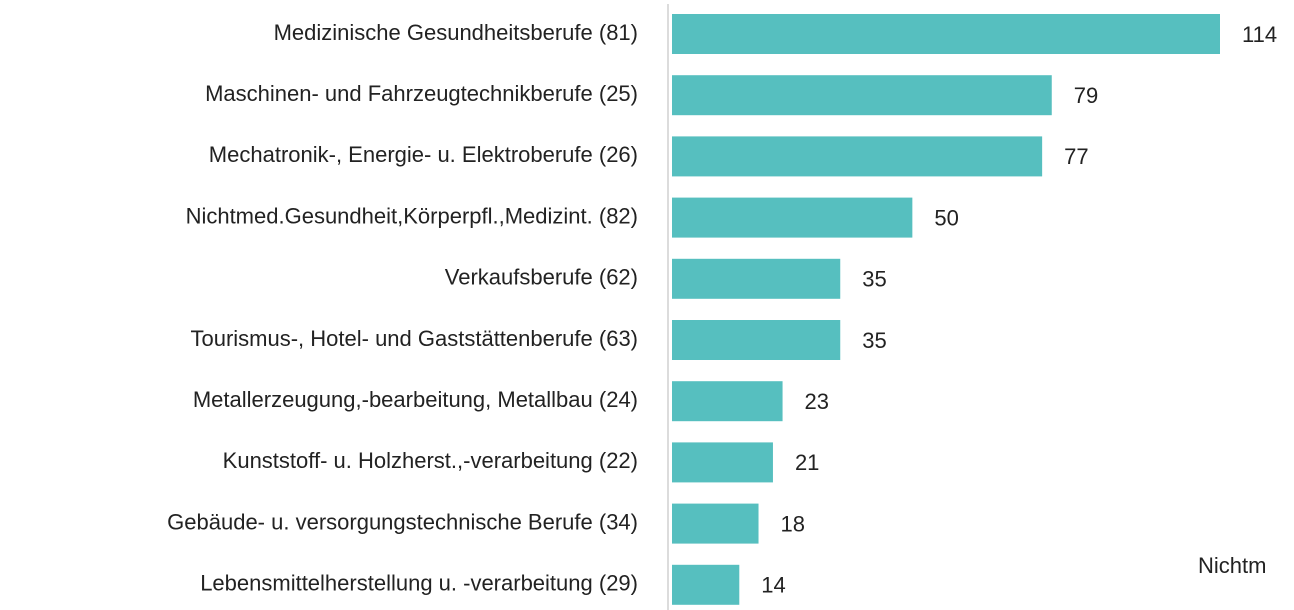  What do you see at coordinates (1086, 95) in the screenshot?
I see `value-label: 79` at bounding box center [1086, 95].